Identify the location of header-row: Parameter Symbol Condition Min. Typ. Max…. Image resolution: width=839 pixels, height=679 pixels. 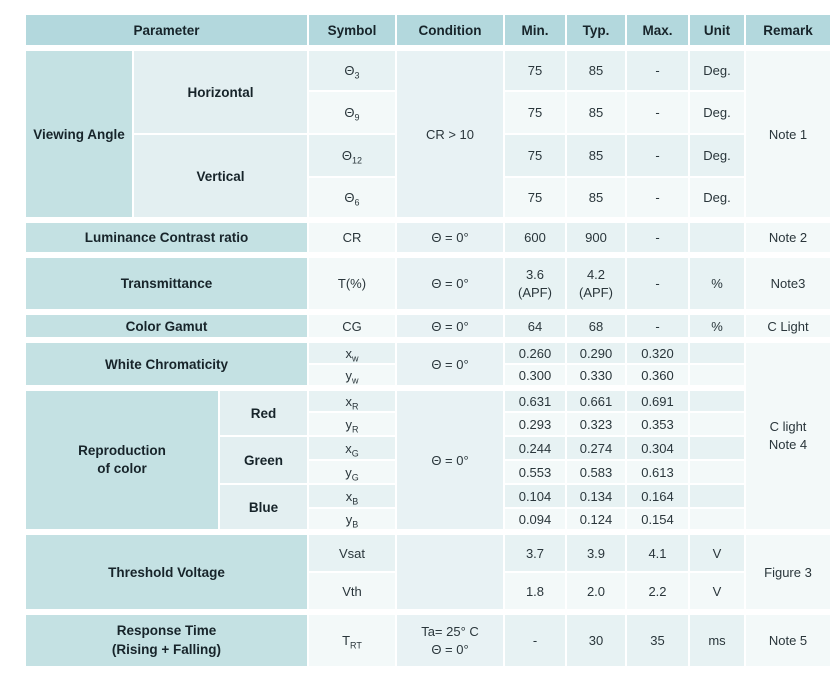
(428, 31).